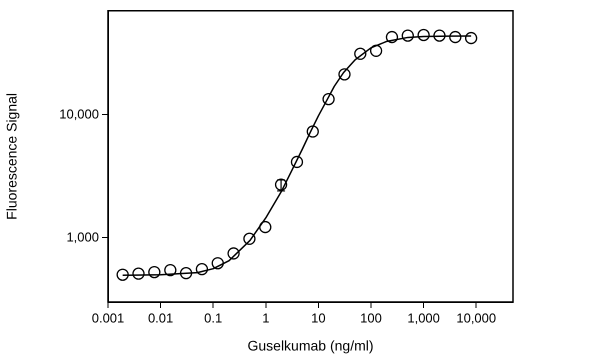 This screenshot has width=600, height=359. What do you see at coordinates (11, 156) in the screenshot?
I see `y-axis-title: Fluorescence Signal` at bounding box center [11, 156].